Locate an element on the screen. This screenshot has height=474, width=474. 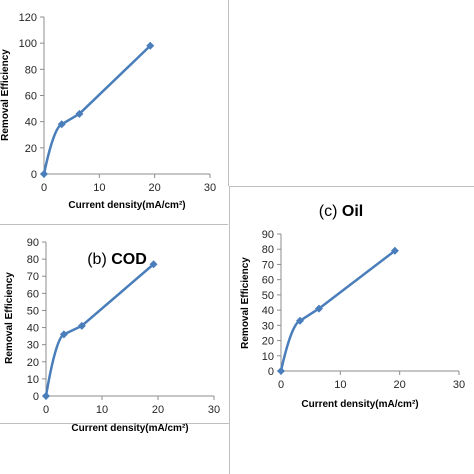
chart-title-prefix: (c) is located at coordinates (330, 211).